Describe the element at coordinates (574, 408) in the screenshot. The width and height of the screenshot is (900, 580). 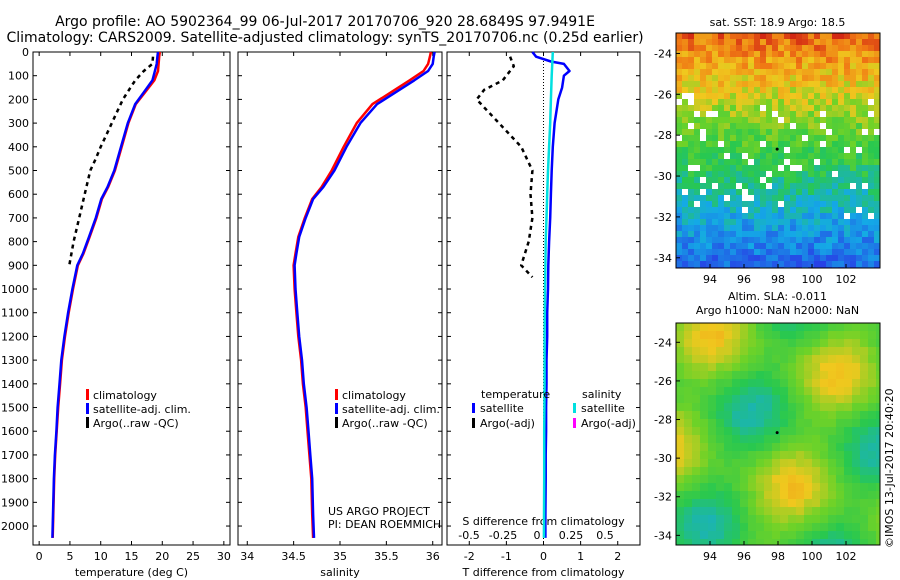
I see `legend-swatch` at that location.